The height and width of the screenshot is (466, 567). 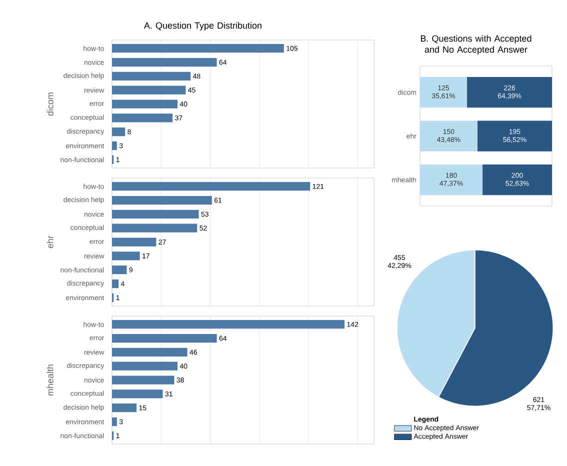 What do you see at coordinates (476, 44) in the screenshot?
I see `chart-title: B. Questions with Accepted and No Accepted Answer` at bounding box center [476, 44].